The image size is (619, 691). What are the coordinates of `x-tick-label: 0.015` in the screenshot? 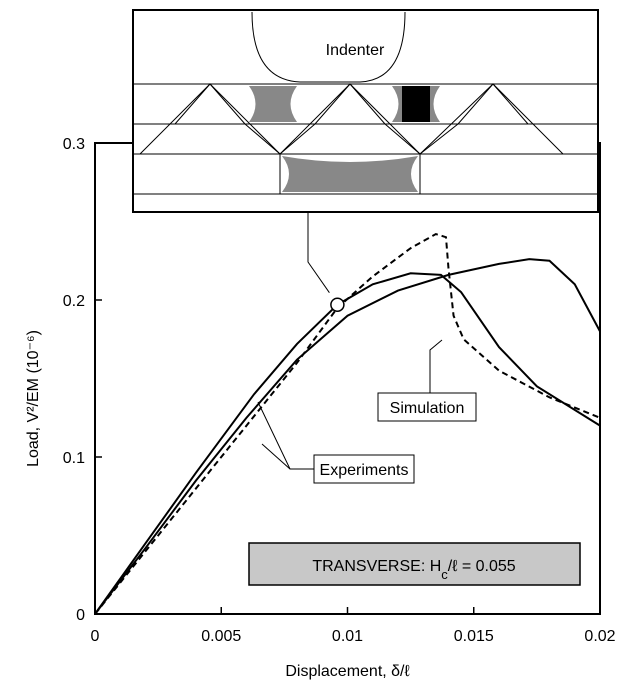 It's located at (474, 636).